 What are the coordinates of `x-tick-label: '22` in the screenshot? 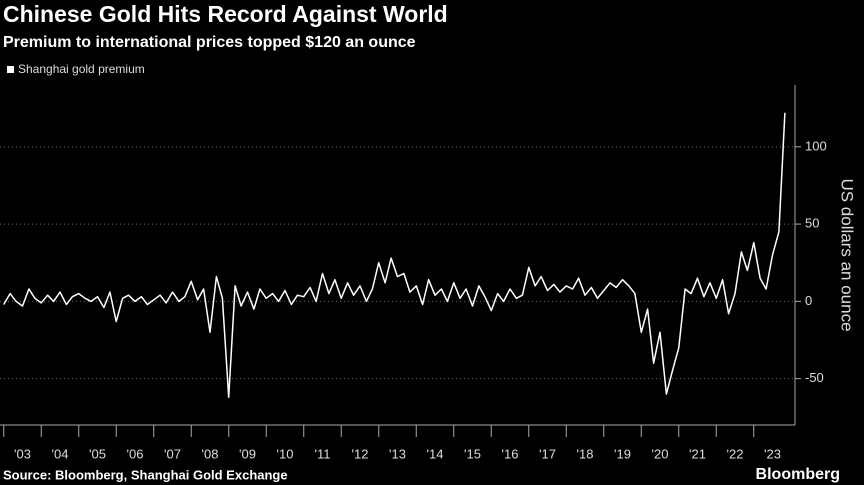 It's located at (735, 453).